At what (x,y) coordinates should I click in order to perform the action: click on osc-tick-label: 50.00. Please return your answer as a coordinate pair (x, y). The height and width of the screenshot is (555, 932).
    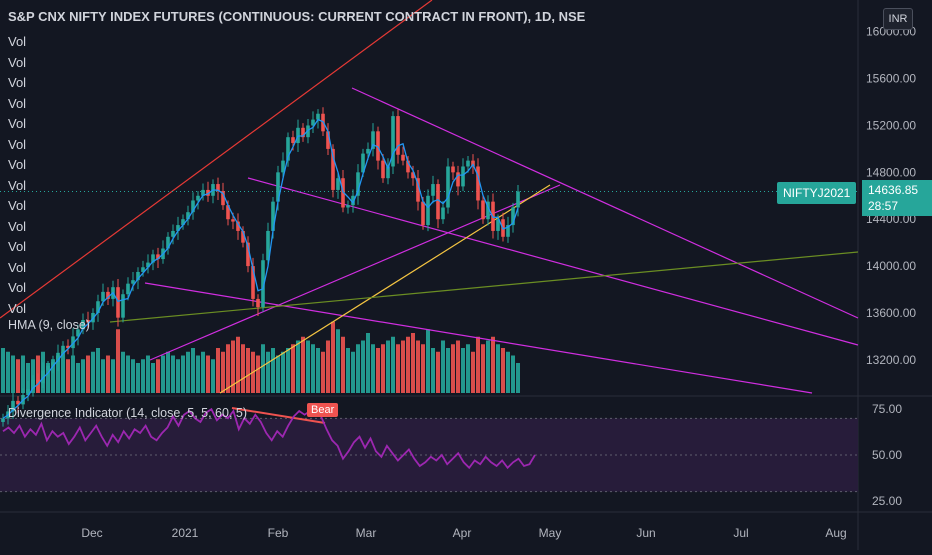
    Looking at the image, I should click on (887, 455).